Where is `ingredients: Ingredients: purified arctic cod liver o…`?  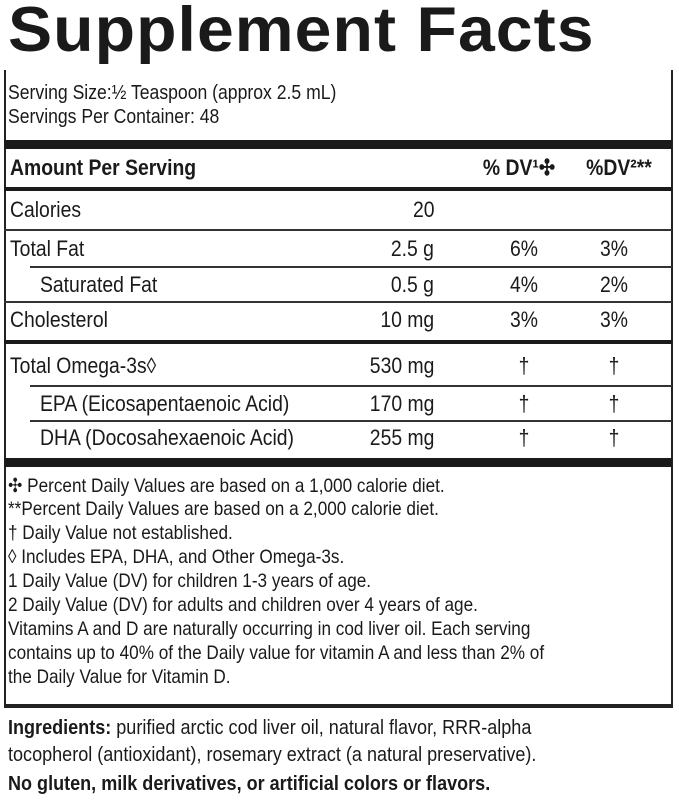
ingredients: Ingredients: purified arctic cod liver o… is located at coordinates (269, 728).